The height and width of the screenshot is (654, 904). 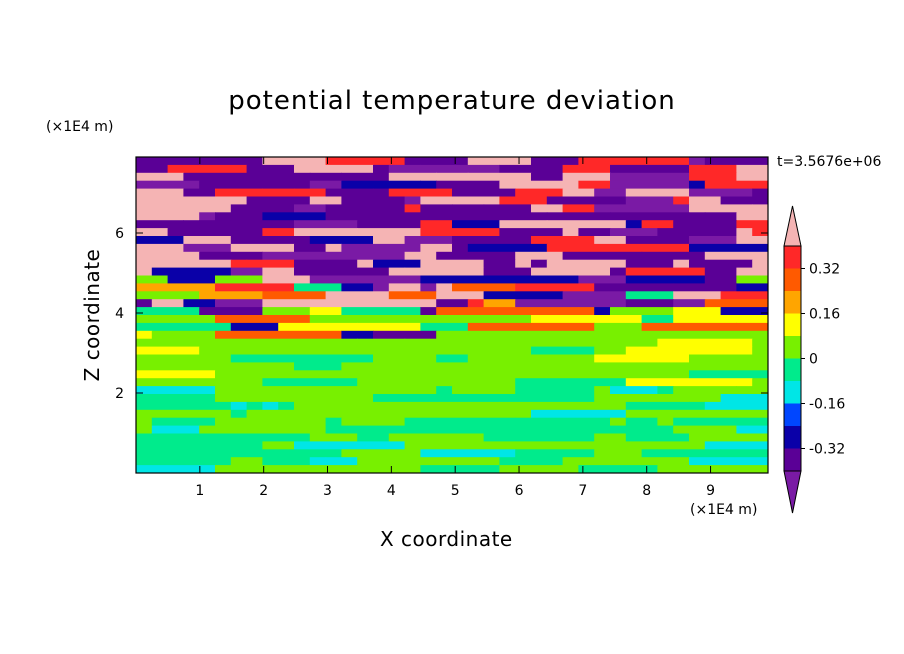 What do you see at coordinates (646, 491) in the screenshot?
I see `x-tick-label: 8` at bounding box center [646, 491].